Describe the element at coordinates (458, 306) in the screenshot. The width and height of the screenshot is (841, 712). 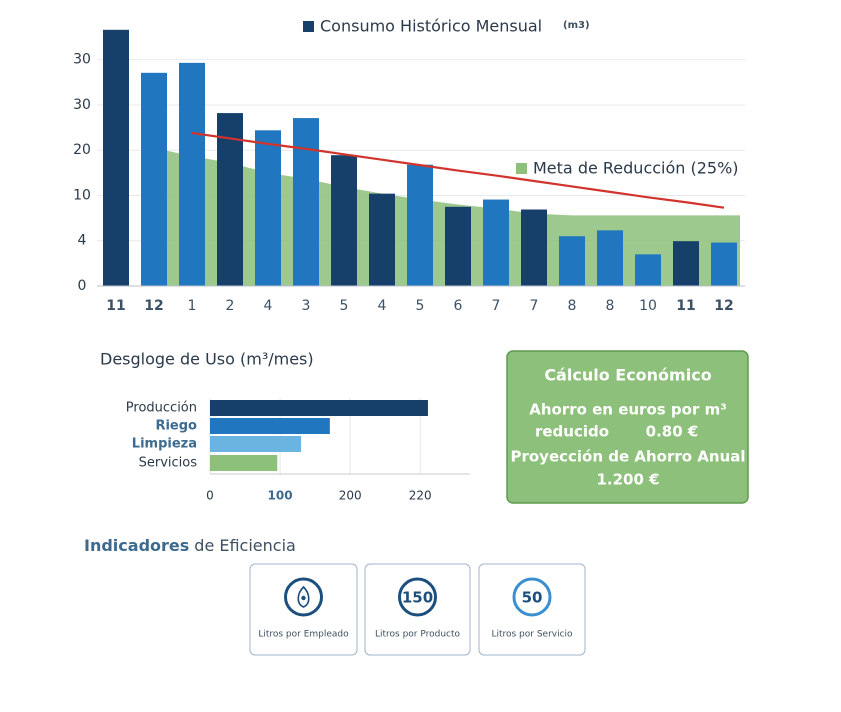
I see `x-tick-label: 6` at that location.